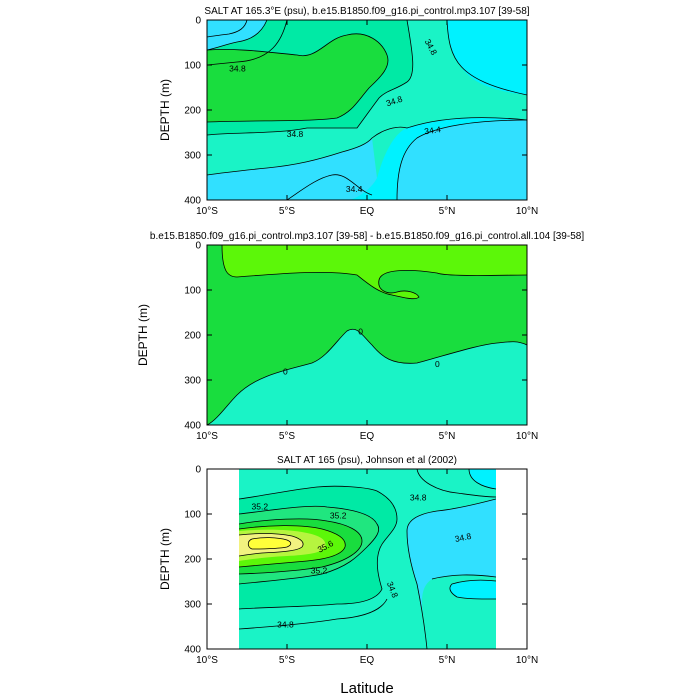 Image resolution: width=700 pixels, height=700 pixels. I want to click on region-obs-cyan-se, so click(472, 589).